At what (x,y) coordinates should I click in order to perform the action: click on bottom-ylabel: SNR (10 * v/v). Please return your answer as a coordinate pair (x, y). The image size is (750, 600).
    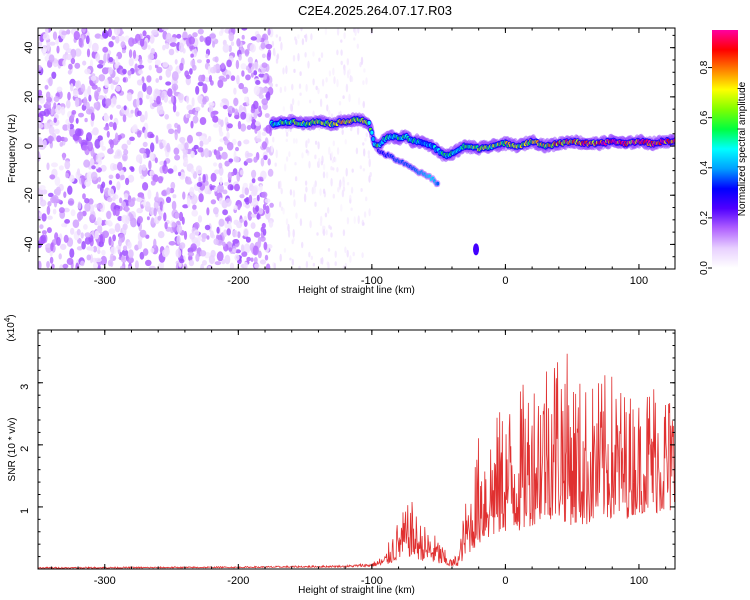
    Looking at the image, I should click on (12, 450).